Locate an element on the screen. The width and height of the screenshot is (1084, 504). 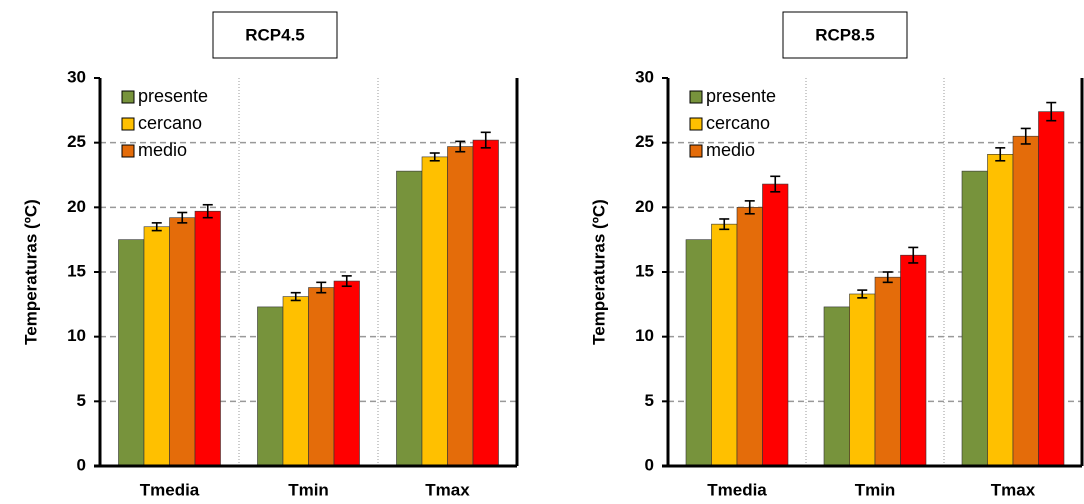
chart-title: RCP4.5 is located at coordinates (275, 34).